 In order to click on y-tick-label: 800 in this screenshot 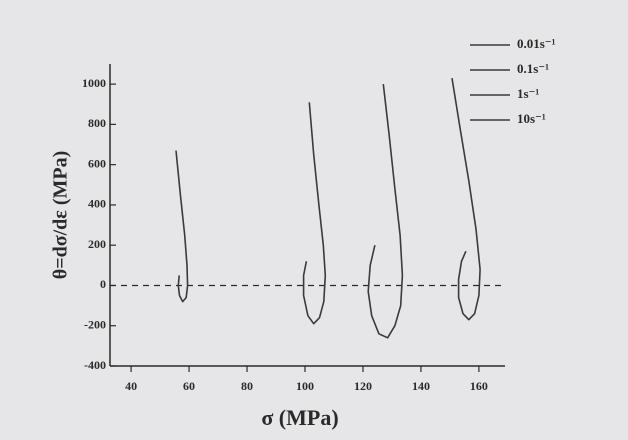, I will do `click(97, 123)`.